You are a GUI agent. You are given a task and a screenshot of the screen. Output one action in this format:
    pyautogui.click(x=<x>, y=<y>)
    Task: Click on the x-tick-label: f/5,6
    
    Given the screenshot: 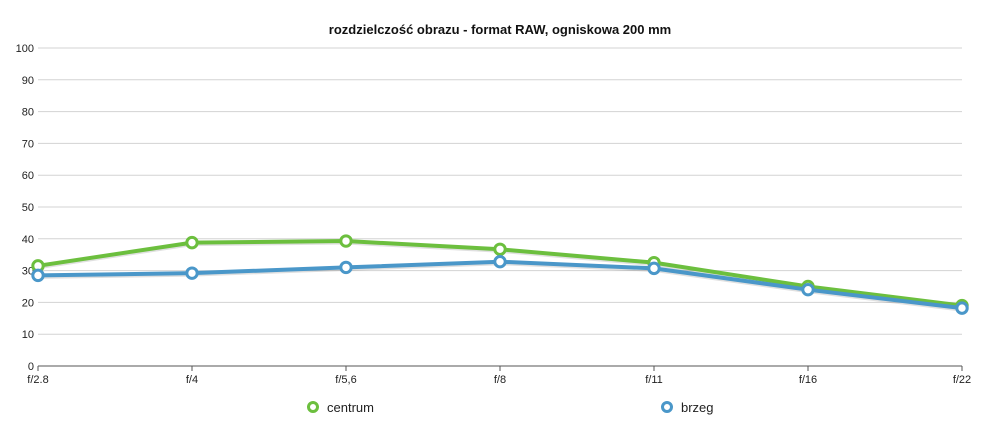 What is the action you would take?
    pyautogui.click(x=345, y=380)
    